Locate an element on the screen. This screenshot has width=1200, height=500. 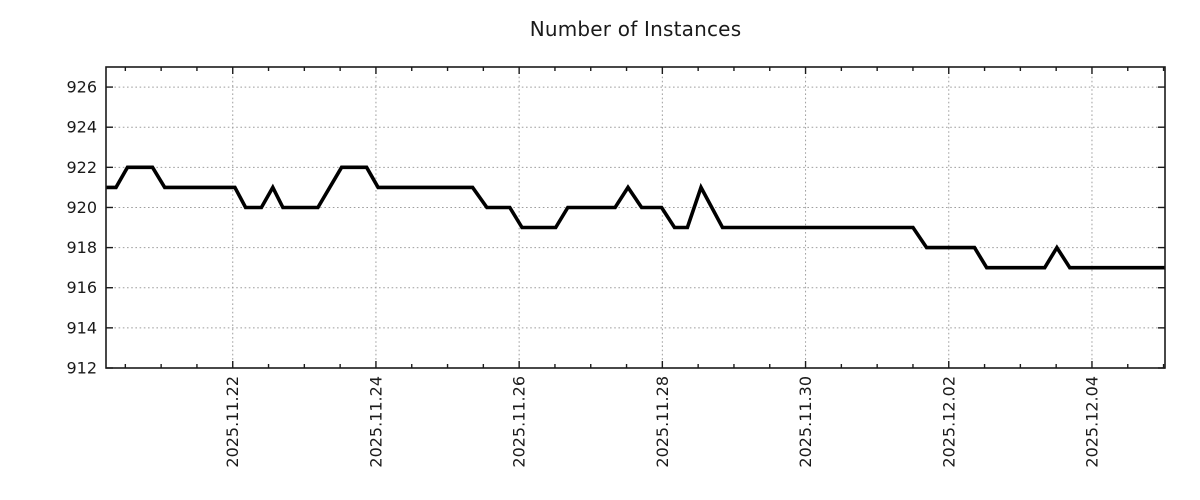
svg-text: 918 is located at coordinates (81, 247).